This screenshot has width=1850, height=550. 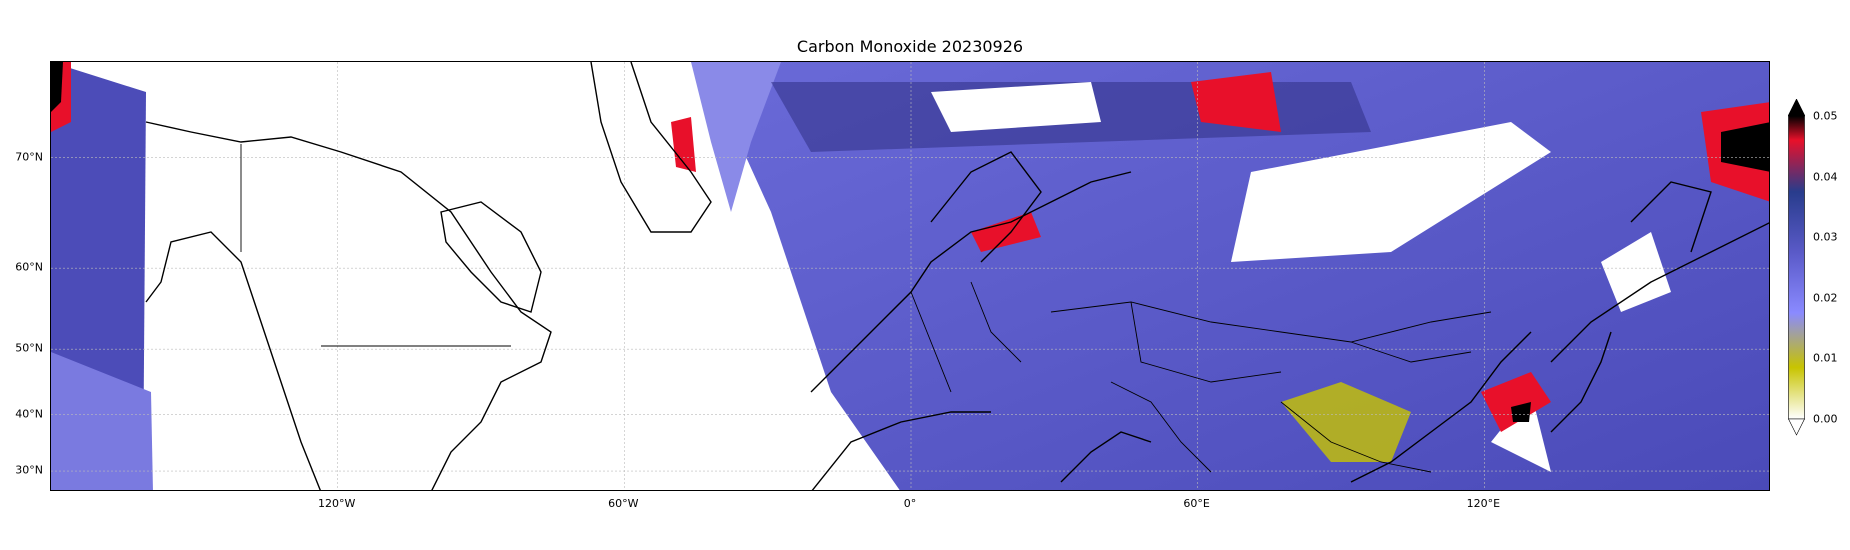 I want to click on colorbar-body, so click(x=1796, y=267).